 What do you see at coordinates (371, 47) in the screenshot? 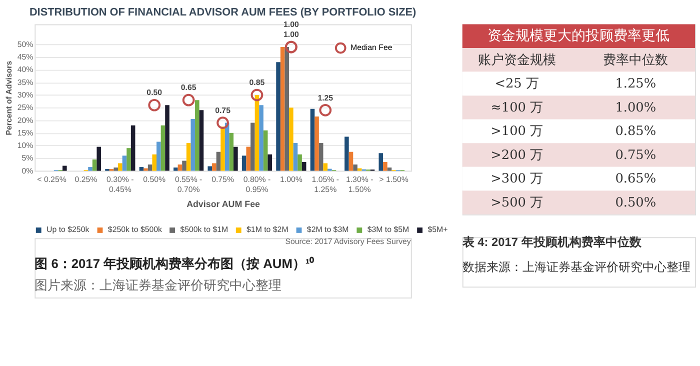
I see `legend-label: Median Fee` at bounding box center [371, 47].